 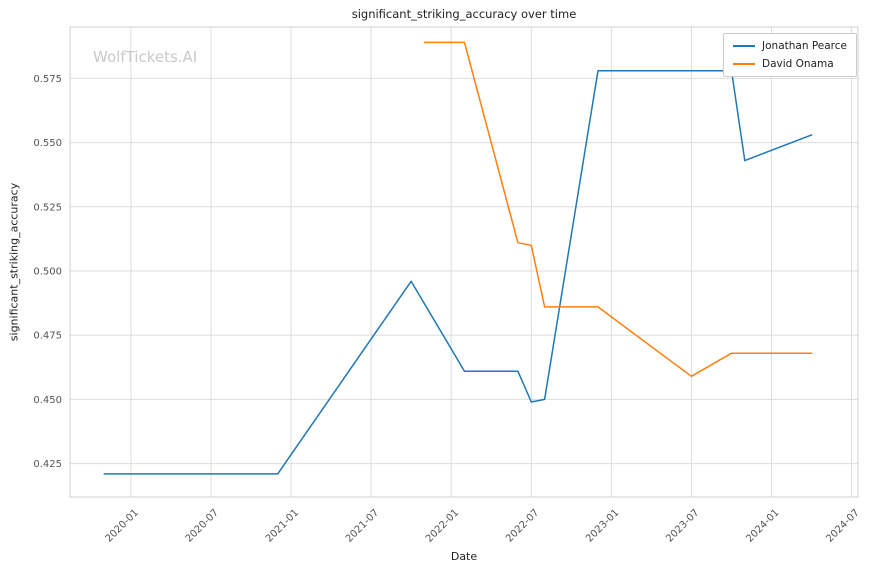 What do you see at coordinates (682, 525) in the screenshot?
I see `x-tick-label: 2023-07` at bounding box center [682, 525].